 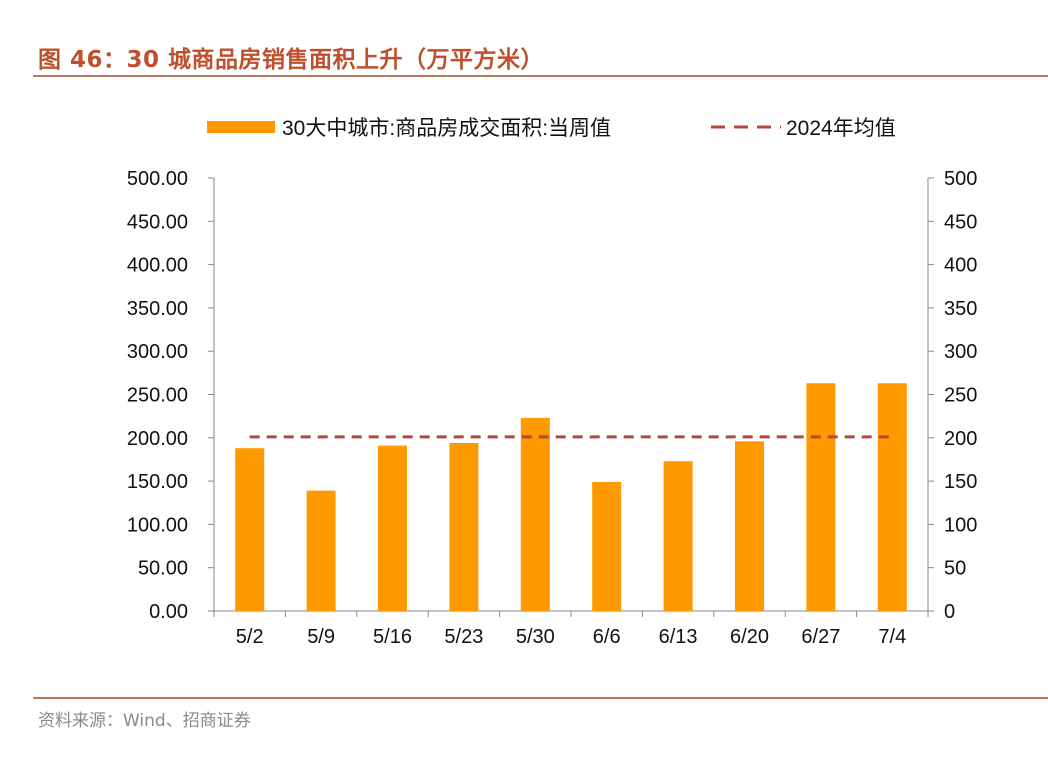 I want to click on right-y-tick-label: 350, so click(x=960, y=309).